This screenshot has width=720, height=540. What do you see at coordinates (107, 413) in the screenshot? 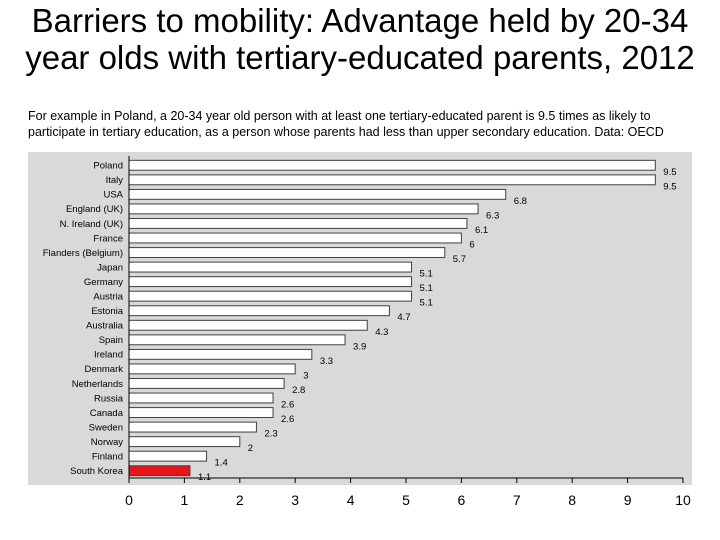
I see `category-label: Canada` at bounding box center [107, 413].